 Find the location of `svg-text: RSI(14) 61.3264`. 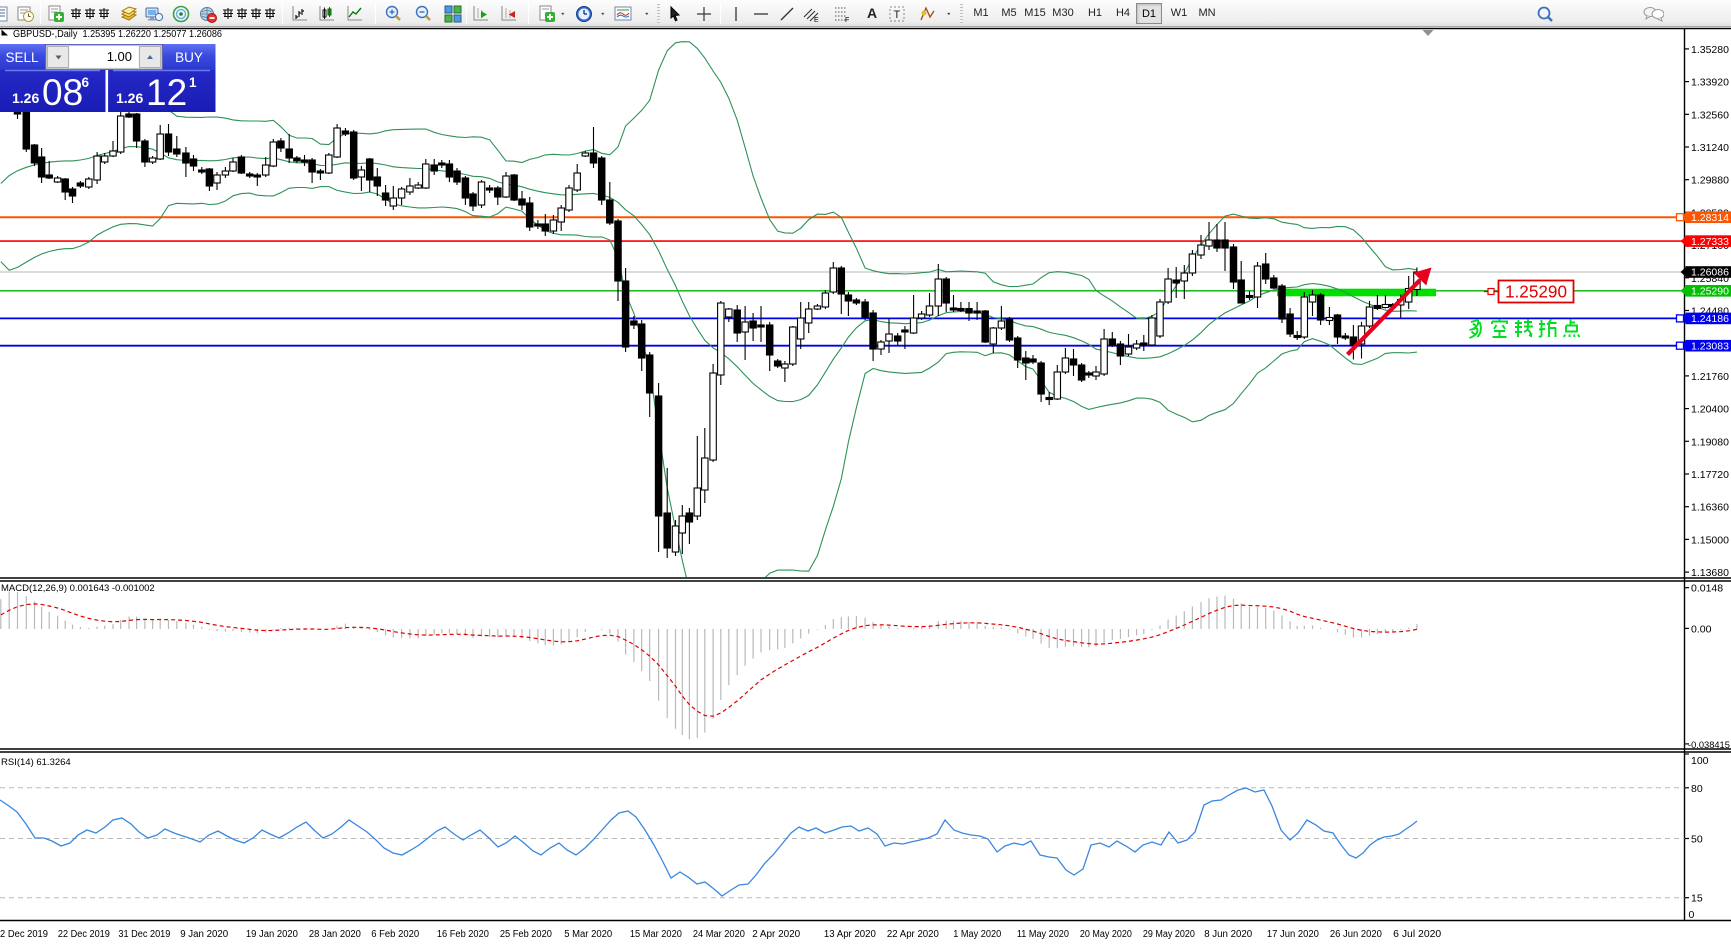

svg-text: RSI(14) 61.3264 is located at coordinates (36, 762).